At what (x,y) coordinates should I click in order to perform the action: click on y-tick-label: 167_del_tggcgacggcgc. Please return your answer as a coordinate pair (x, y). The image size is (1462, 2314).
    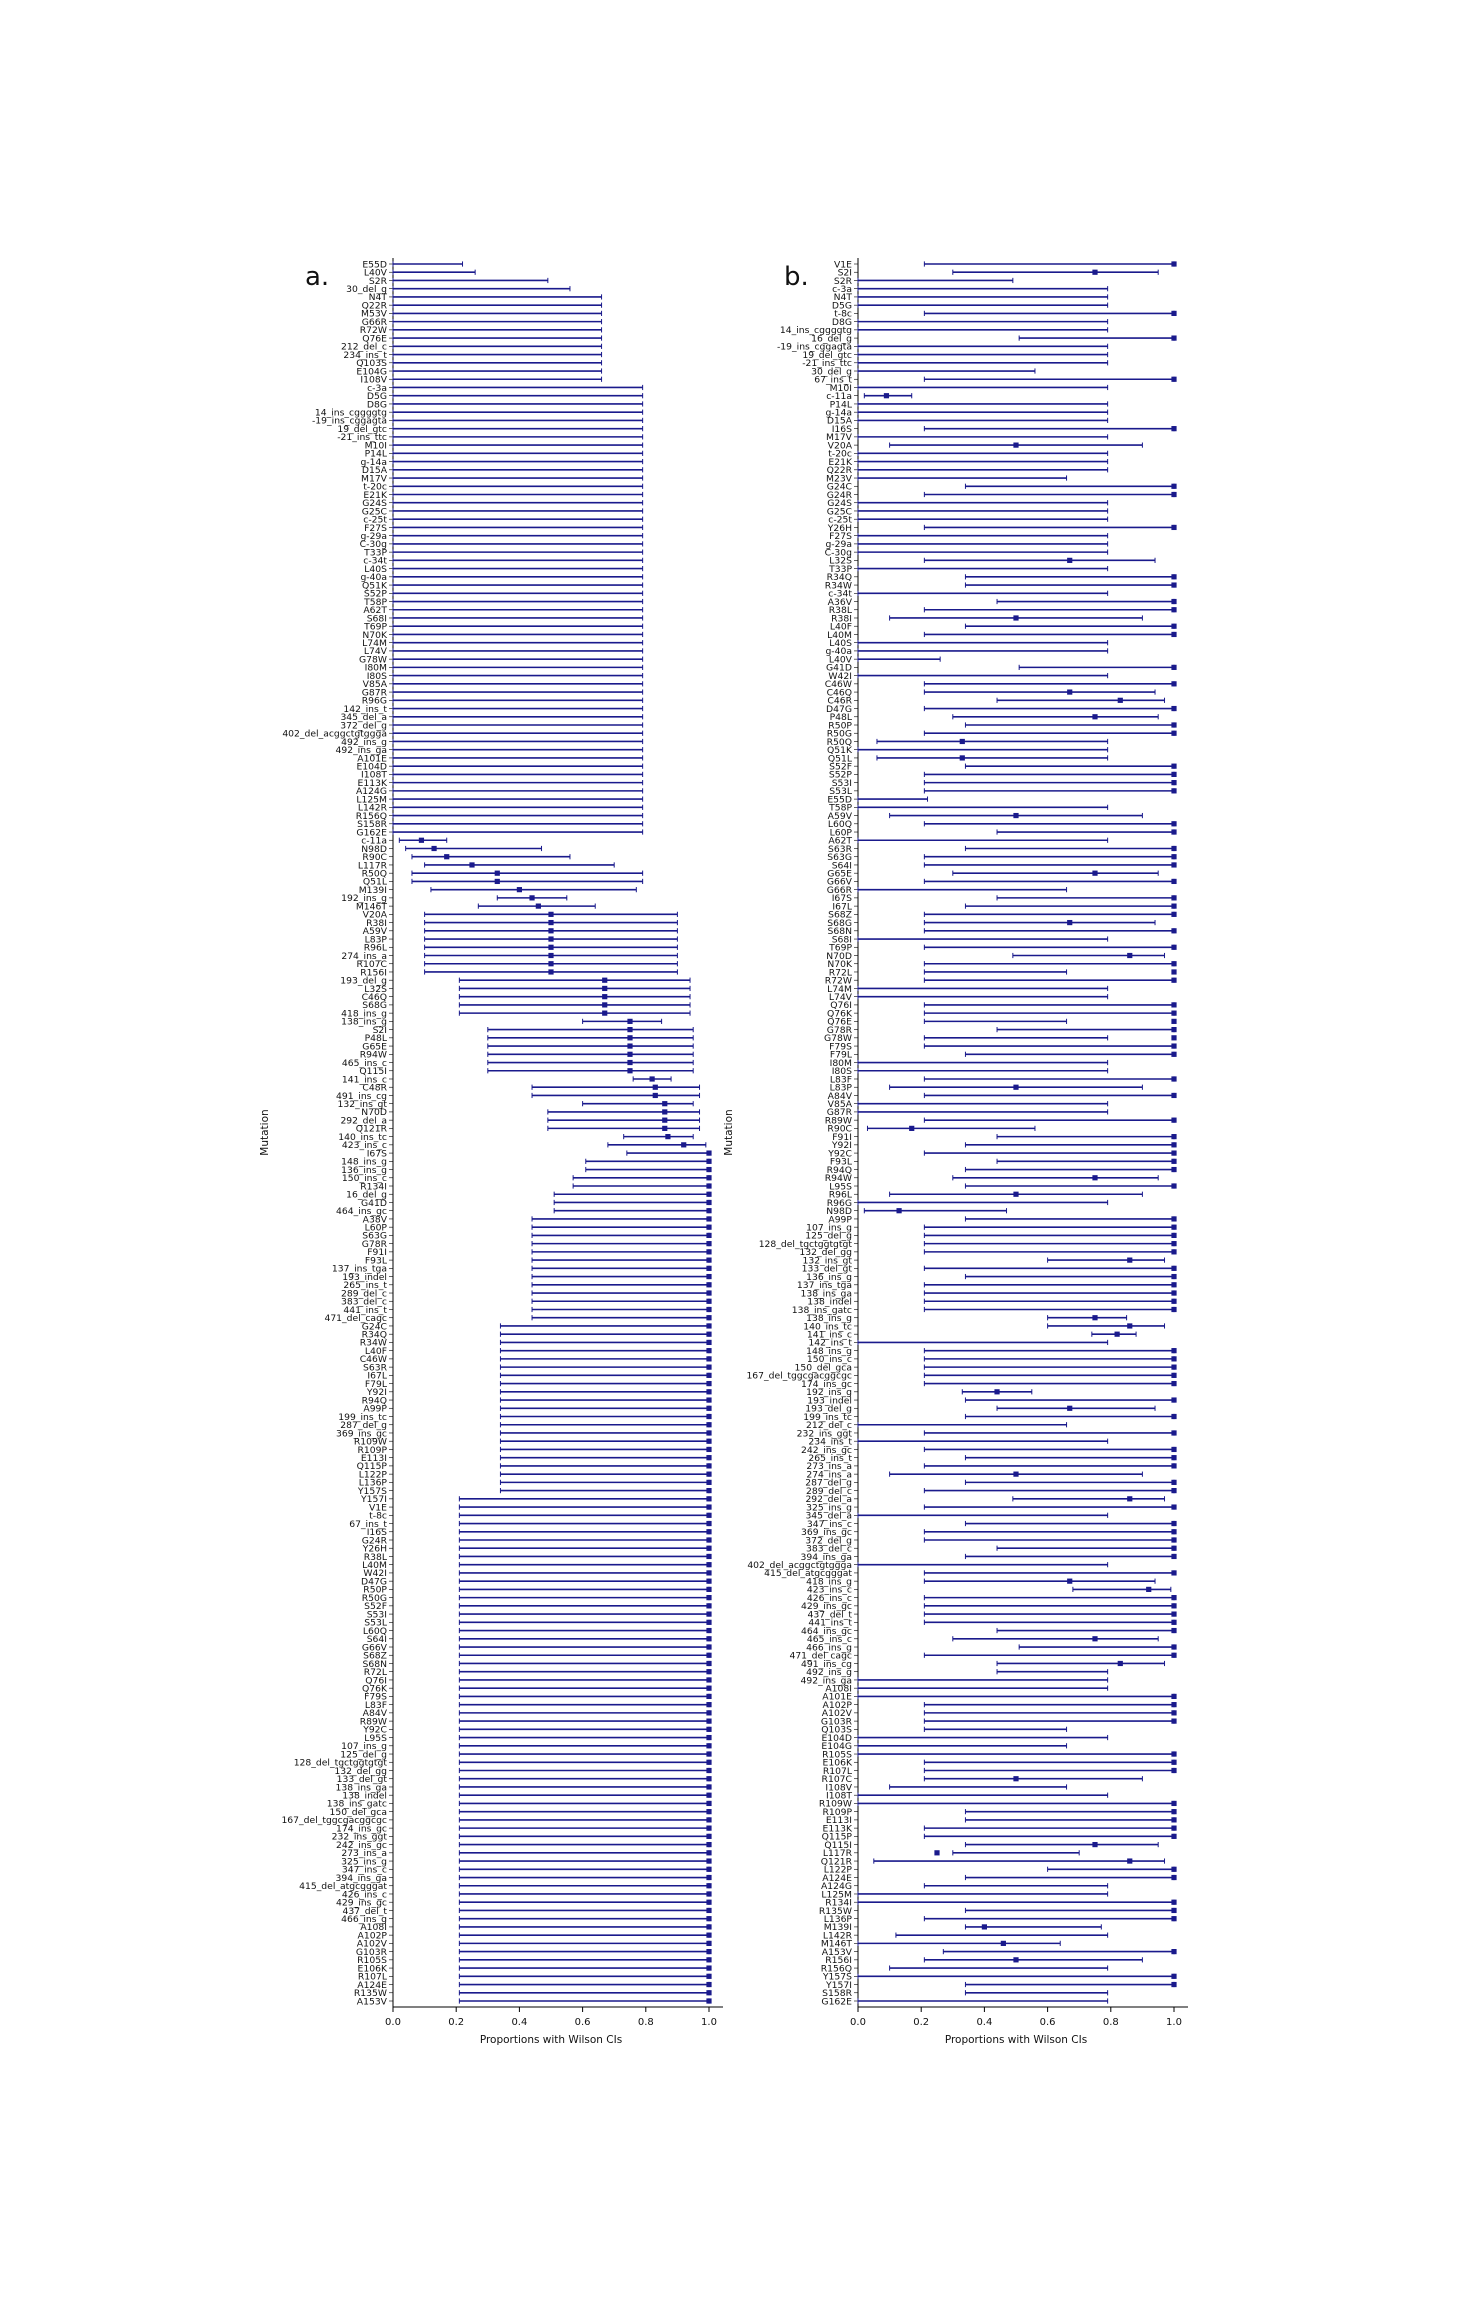
    Looking at the image, I should click on (799, 1376).